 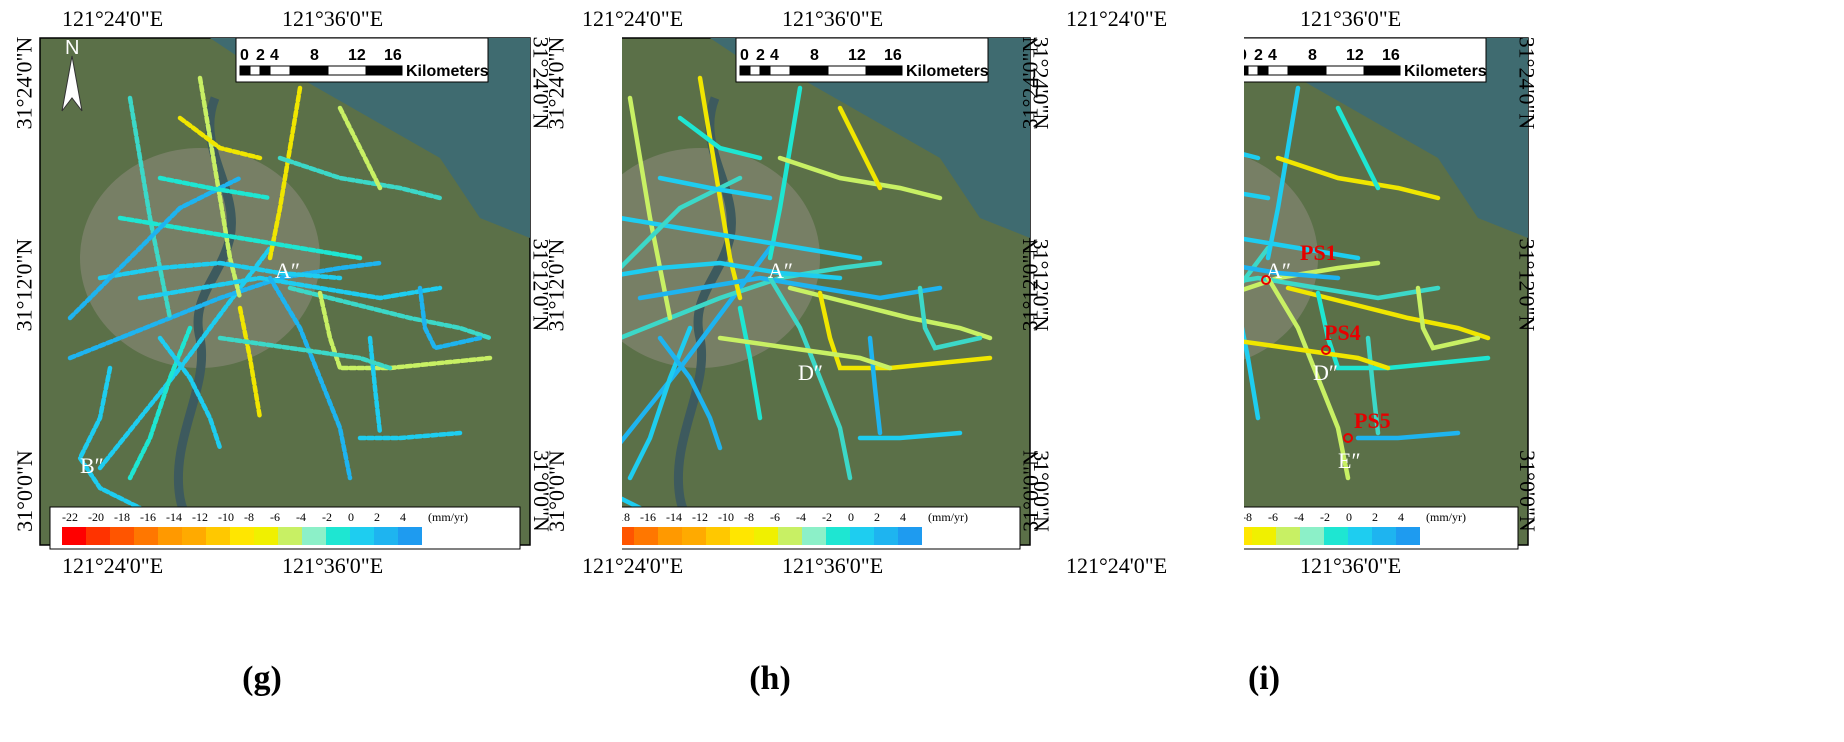 What do you see at coordinates (827, 517) in the screenshot?
I see `legend-tick: -2` at bounding box center [827, 517].